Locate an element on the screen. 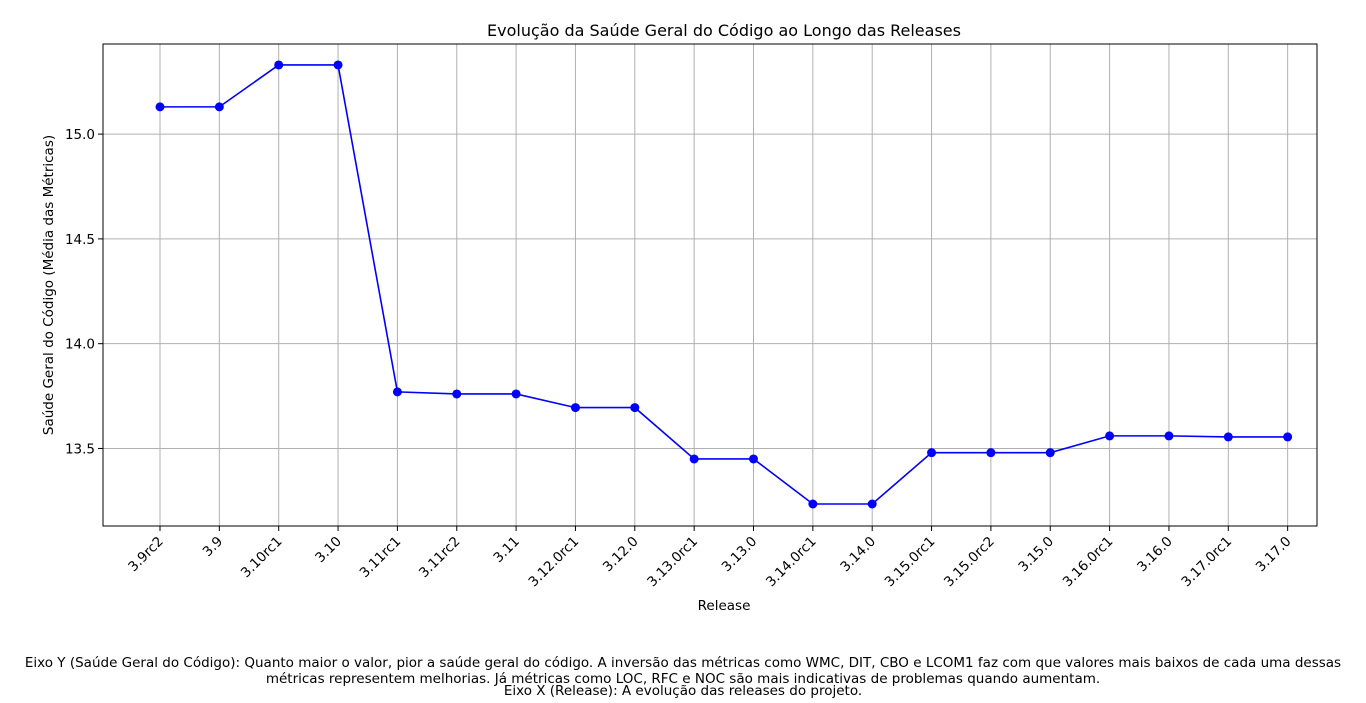 This screenshot has height=703, width=1366. x-tick-label: 3.10rc1 is located at coordinates (262, 558).